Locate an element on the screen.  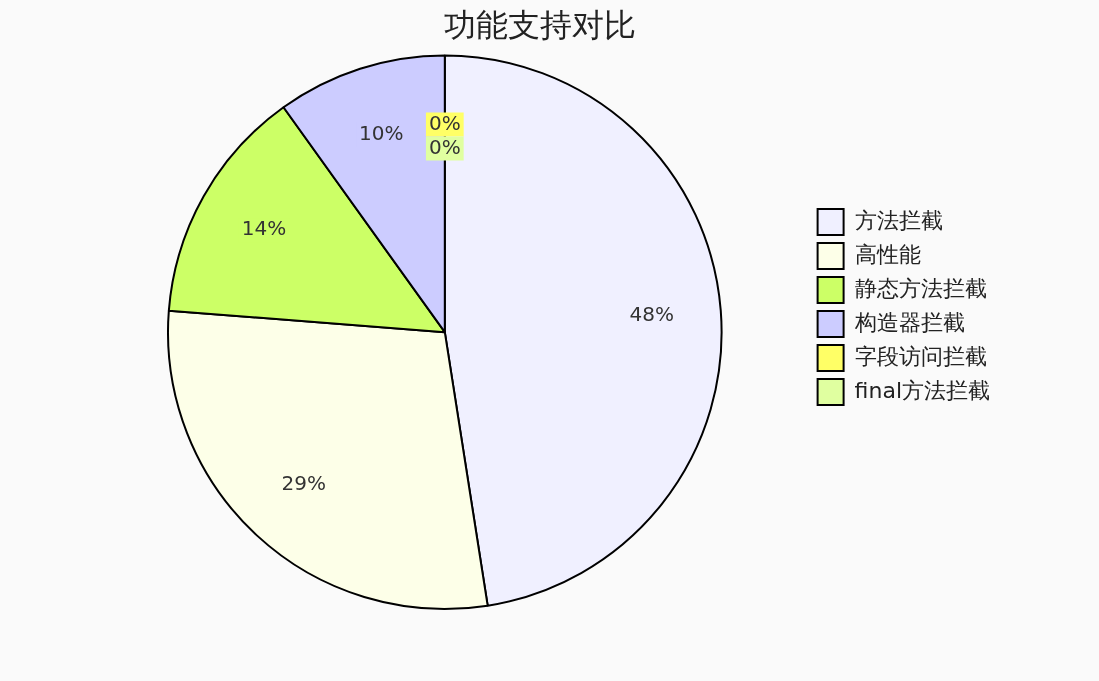
data-label: 48% is located at coordinates (651, 314).